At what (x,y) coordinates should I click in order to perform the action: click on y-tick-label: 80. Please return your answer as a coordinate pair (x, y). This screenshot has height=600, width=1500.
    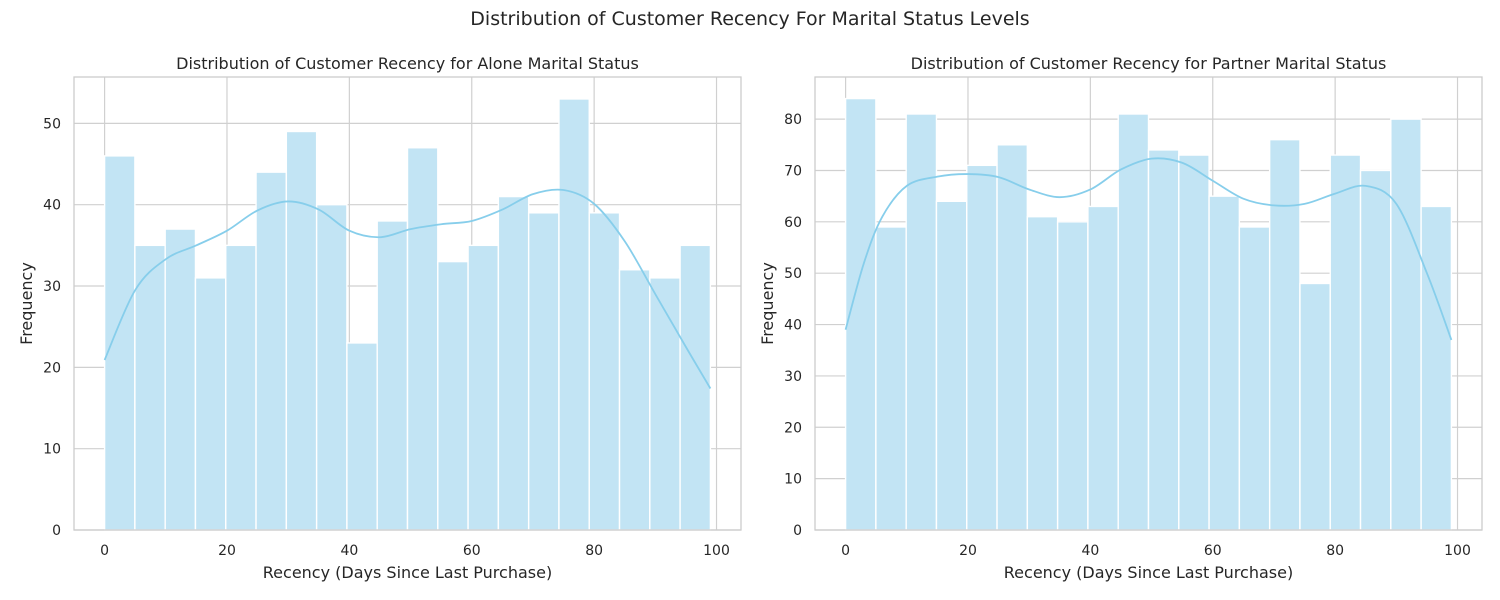
    Looking at the image, I should click on (793, 120).